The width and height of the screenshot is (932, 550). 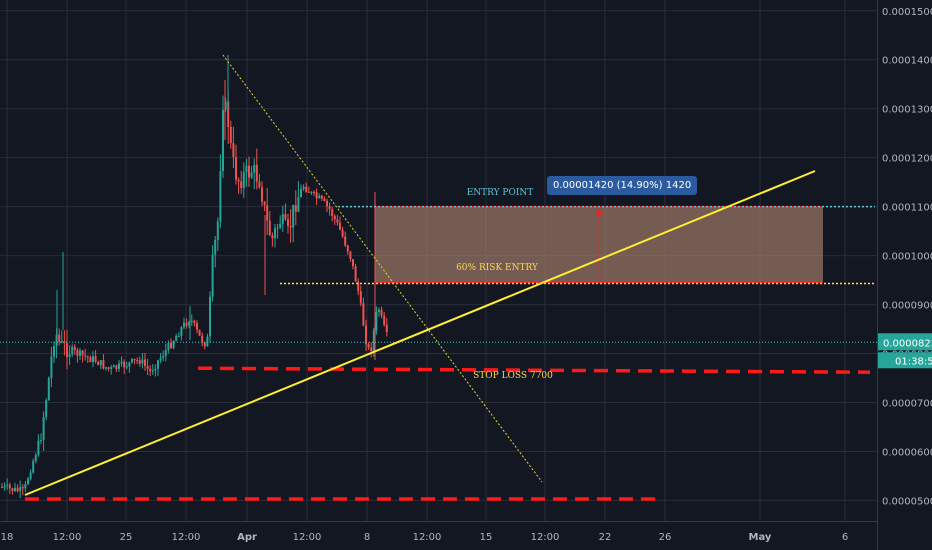 I want to click on y-tick-label: 0.00010000, so click(x=907, y=257).